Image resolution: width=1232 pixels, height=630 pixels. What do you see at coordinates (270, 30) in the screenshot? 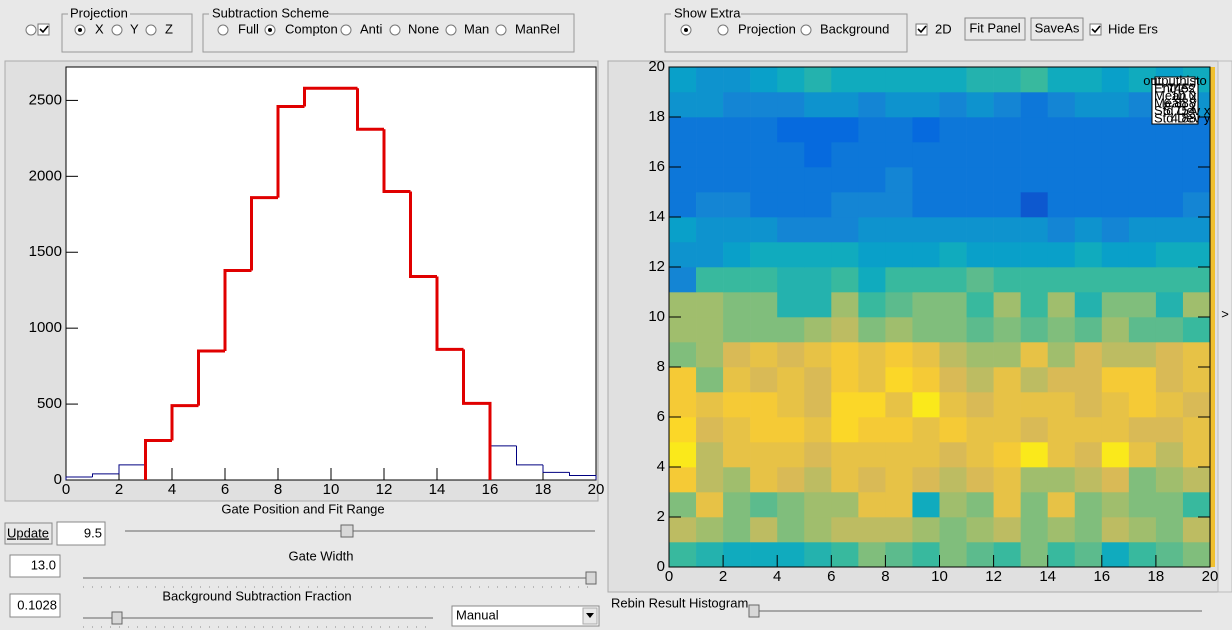
I see `radio-dot` at bounding box center [270, 30].